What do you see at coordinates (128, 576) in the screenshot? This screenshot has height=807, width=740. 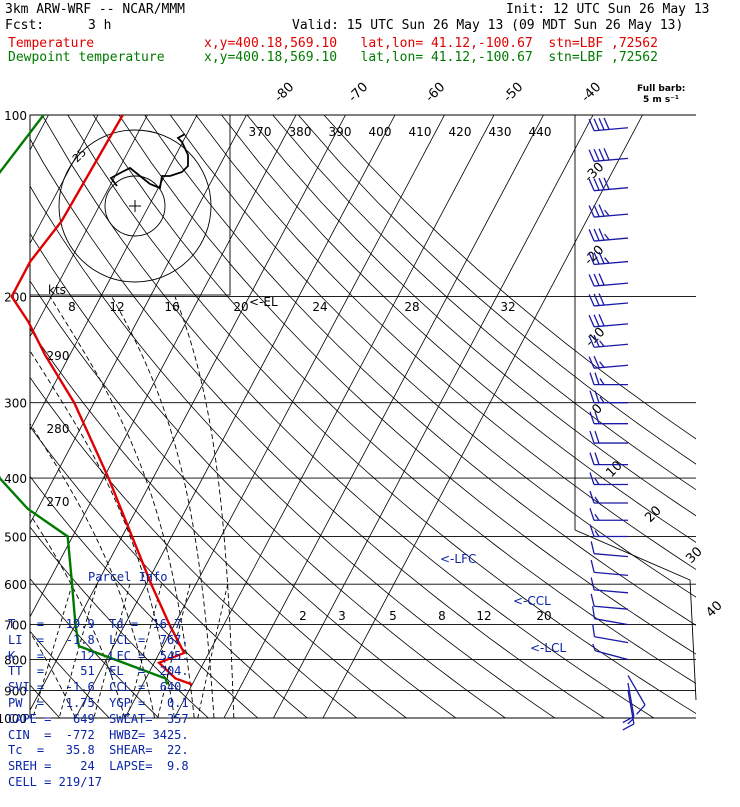 I see `parcel-info-title: Parcel Info` at bounding box center [128, 576].